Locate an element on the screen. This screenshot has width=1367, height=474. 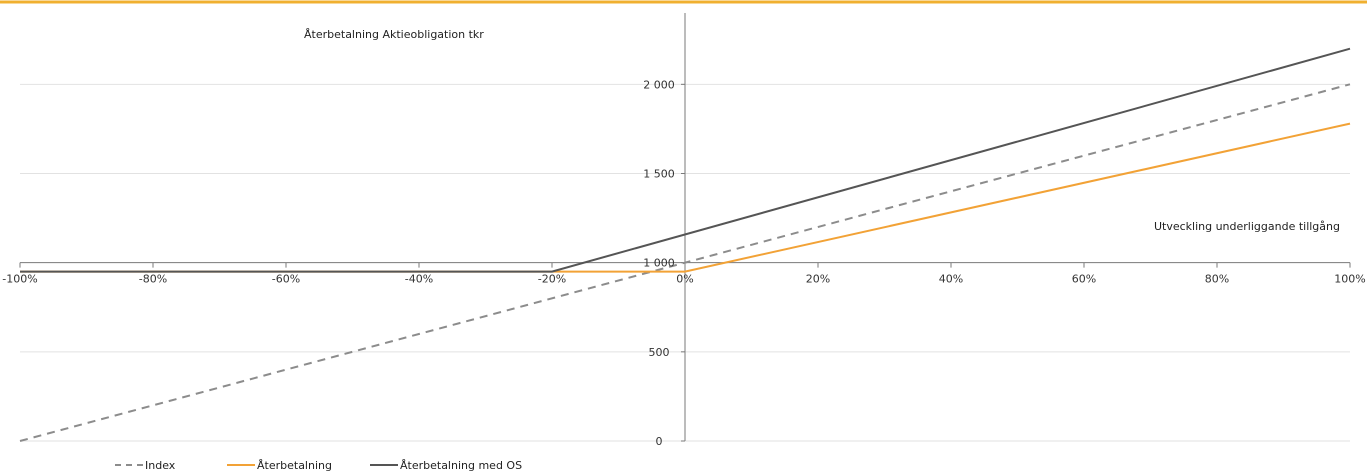
chart-title: Återbetalning Aktieobligation tkr is located at coordinates (394, 34).